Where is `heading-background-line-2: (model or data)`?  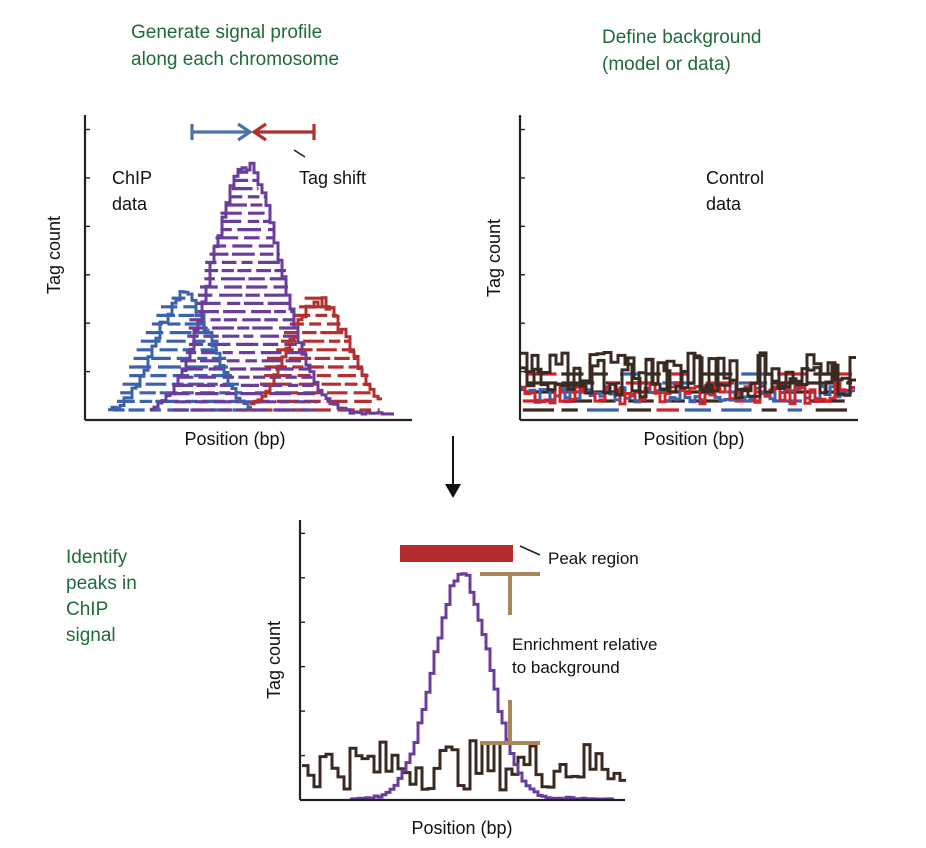
heading-background-line-2: (model or data) is located at coordinates (666, 64).